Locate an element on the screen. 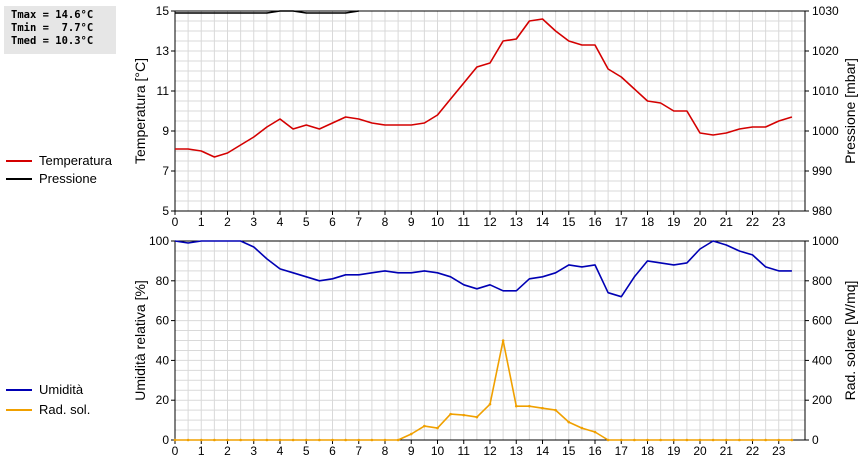 The image size is (860, 460). legend-item-temperatura: Temperatura is located at coordinates (59, 160).